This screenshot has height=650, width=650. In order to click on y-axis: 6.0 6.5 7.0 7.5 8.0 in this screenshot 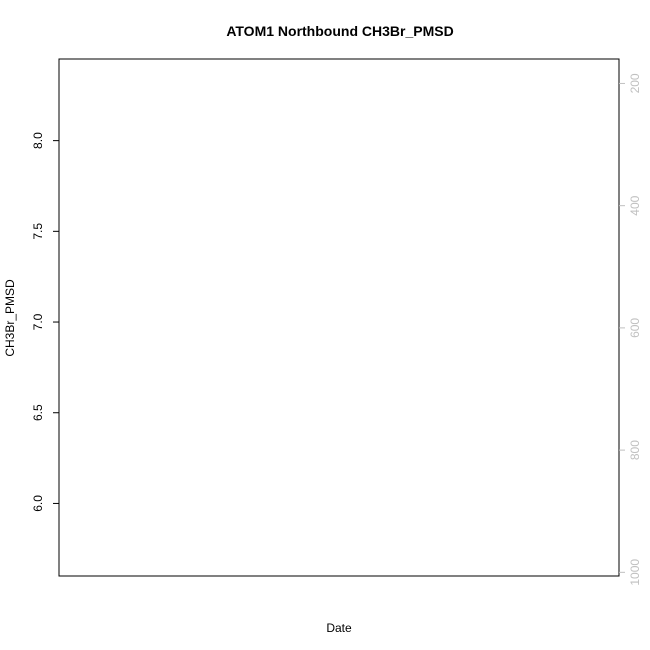, I will do `click(45, 322)`.